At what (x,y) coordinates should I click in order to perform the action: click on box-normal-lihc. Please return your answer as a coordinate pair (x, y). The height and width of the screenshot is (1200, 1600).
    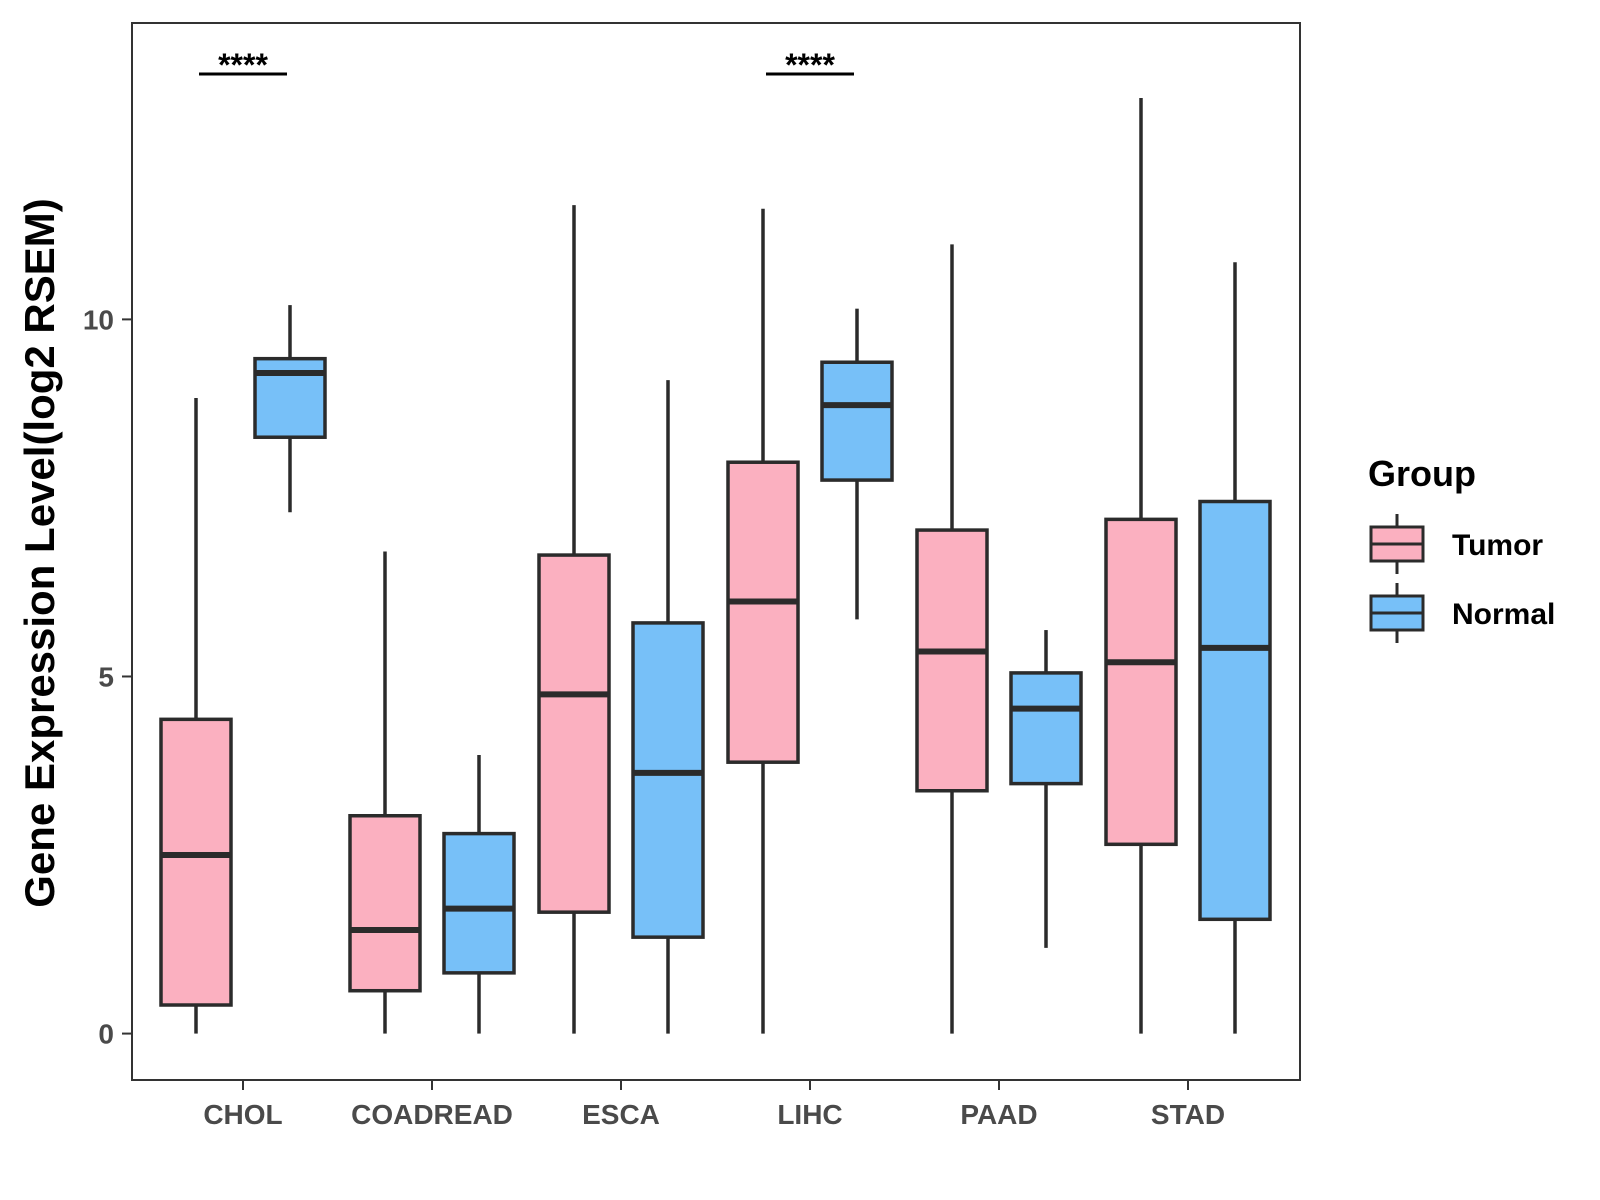
    Looking at the image, I should click on (857, 464).